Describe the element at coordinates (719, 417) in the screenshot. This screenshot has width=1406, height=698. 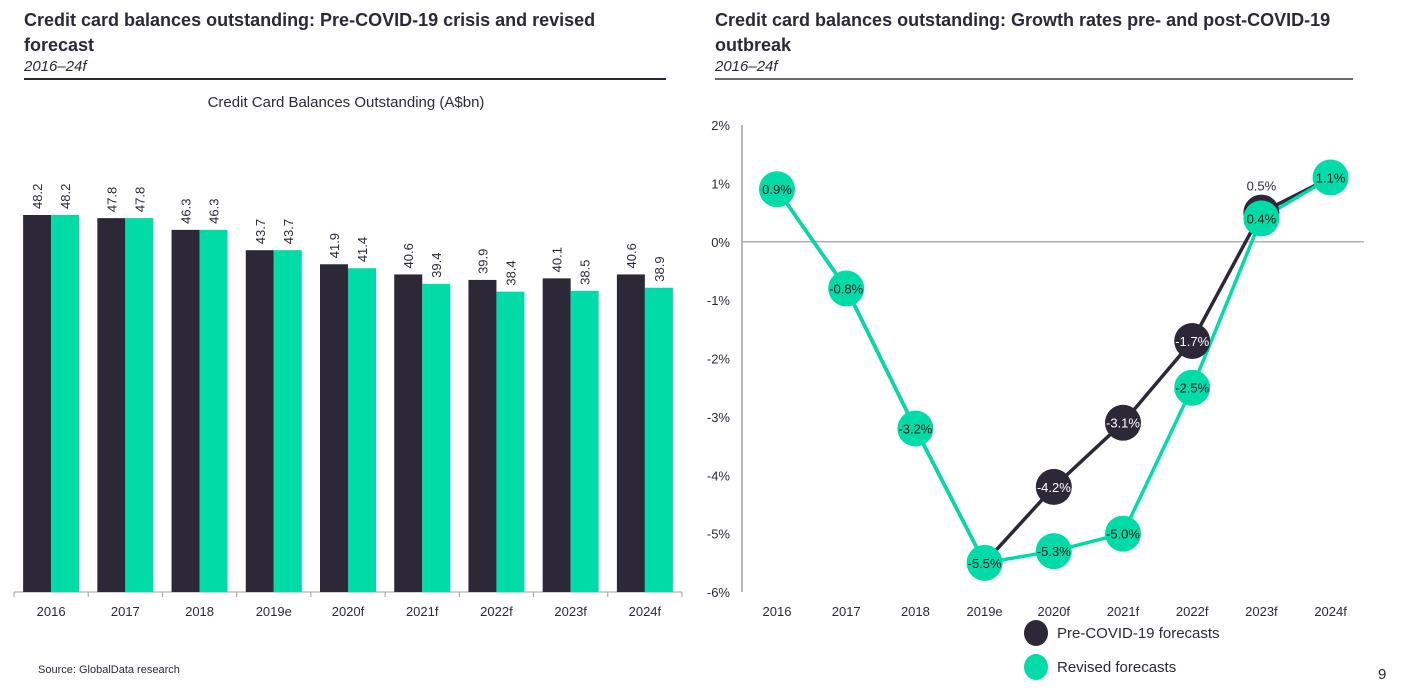
I see `line-y-tick-label: -3%` at that location.